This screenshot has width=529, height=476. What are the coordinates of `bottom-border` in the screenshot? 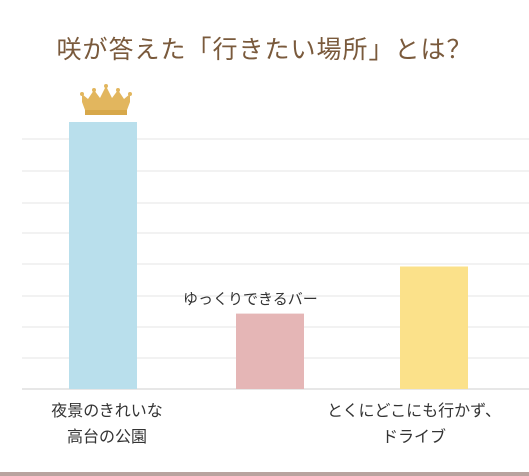 It's located at (264, 474).